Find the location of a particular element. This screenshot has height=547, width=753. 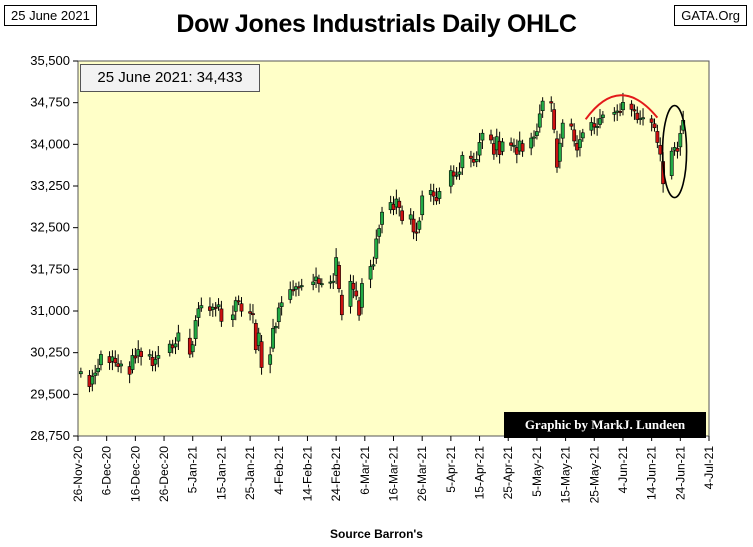

source-tag: GATA.Org is located at coordinates (710, 15).